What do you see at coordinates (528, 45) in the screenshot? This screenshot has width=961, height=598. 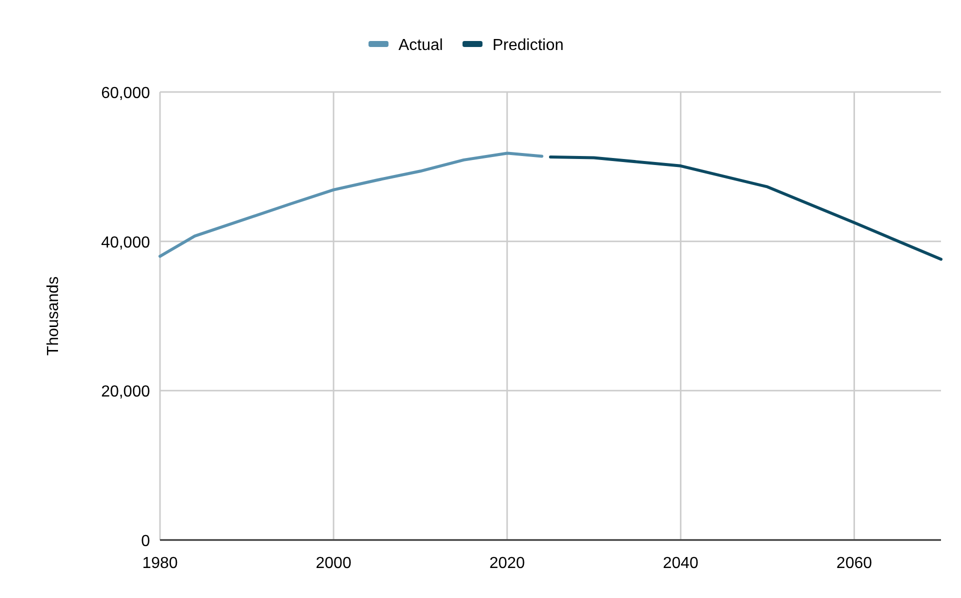 I see `legend-label: Prediction` at bounding box center [528, 45].